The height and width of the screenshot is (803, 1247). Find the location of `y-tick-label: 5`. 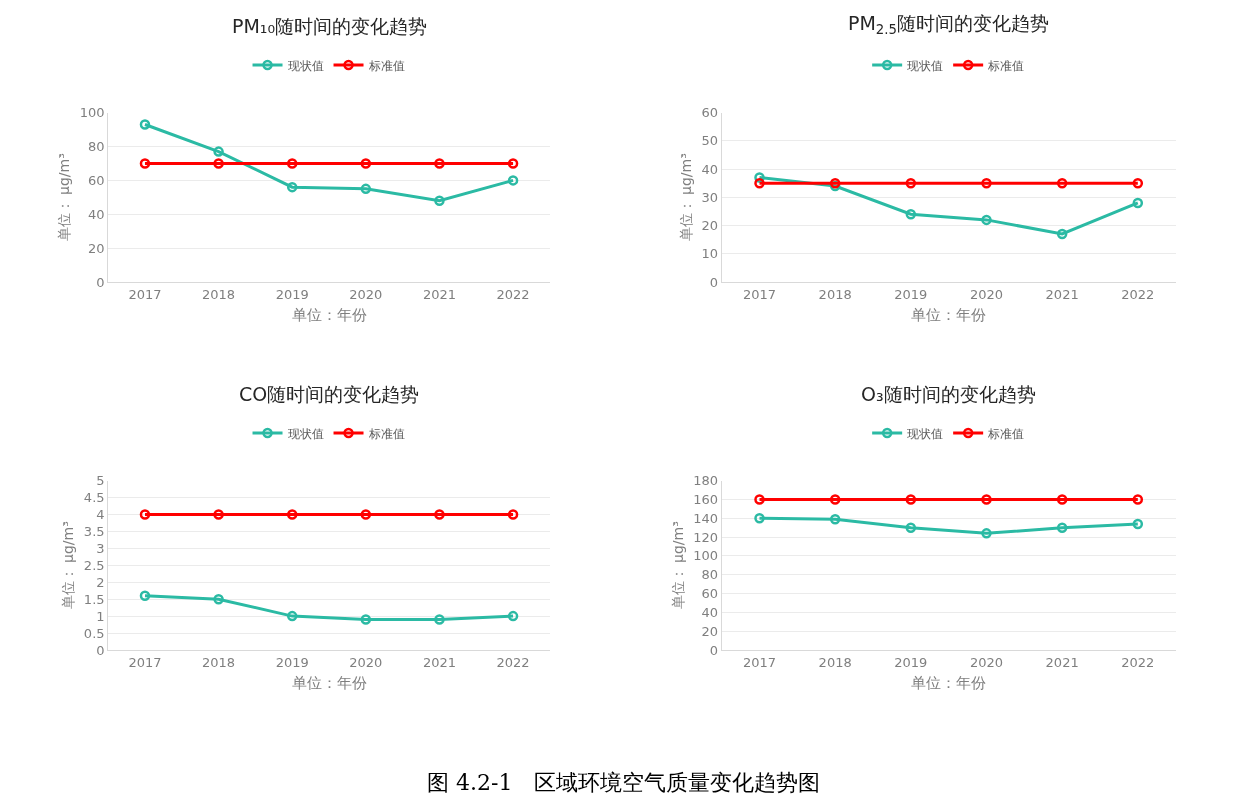

y-tick-label: 5 is located at coordinates (100, 481).